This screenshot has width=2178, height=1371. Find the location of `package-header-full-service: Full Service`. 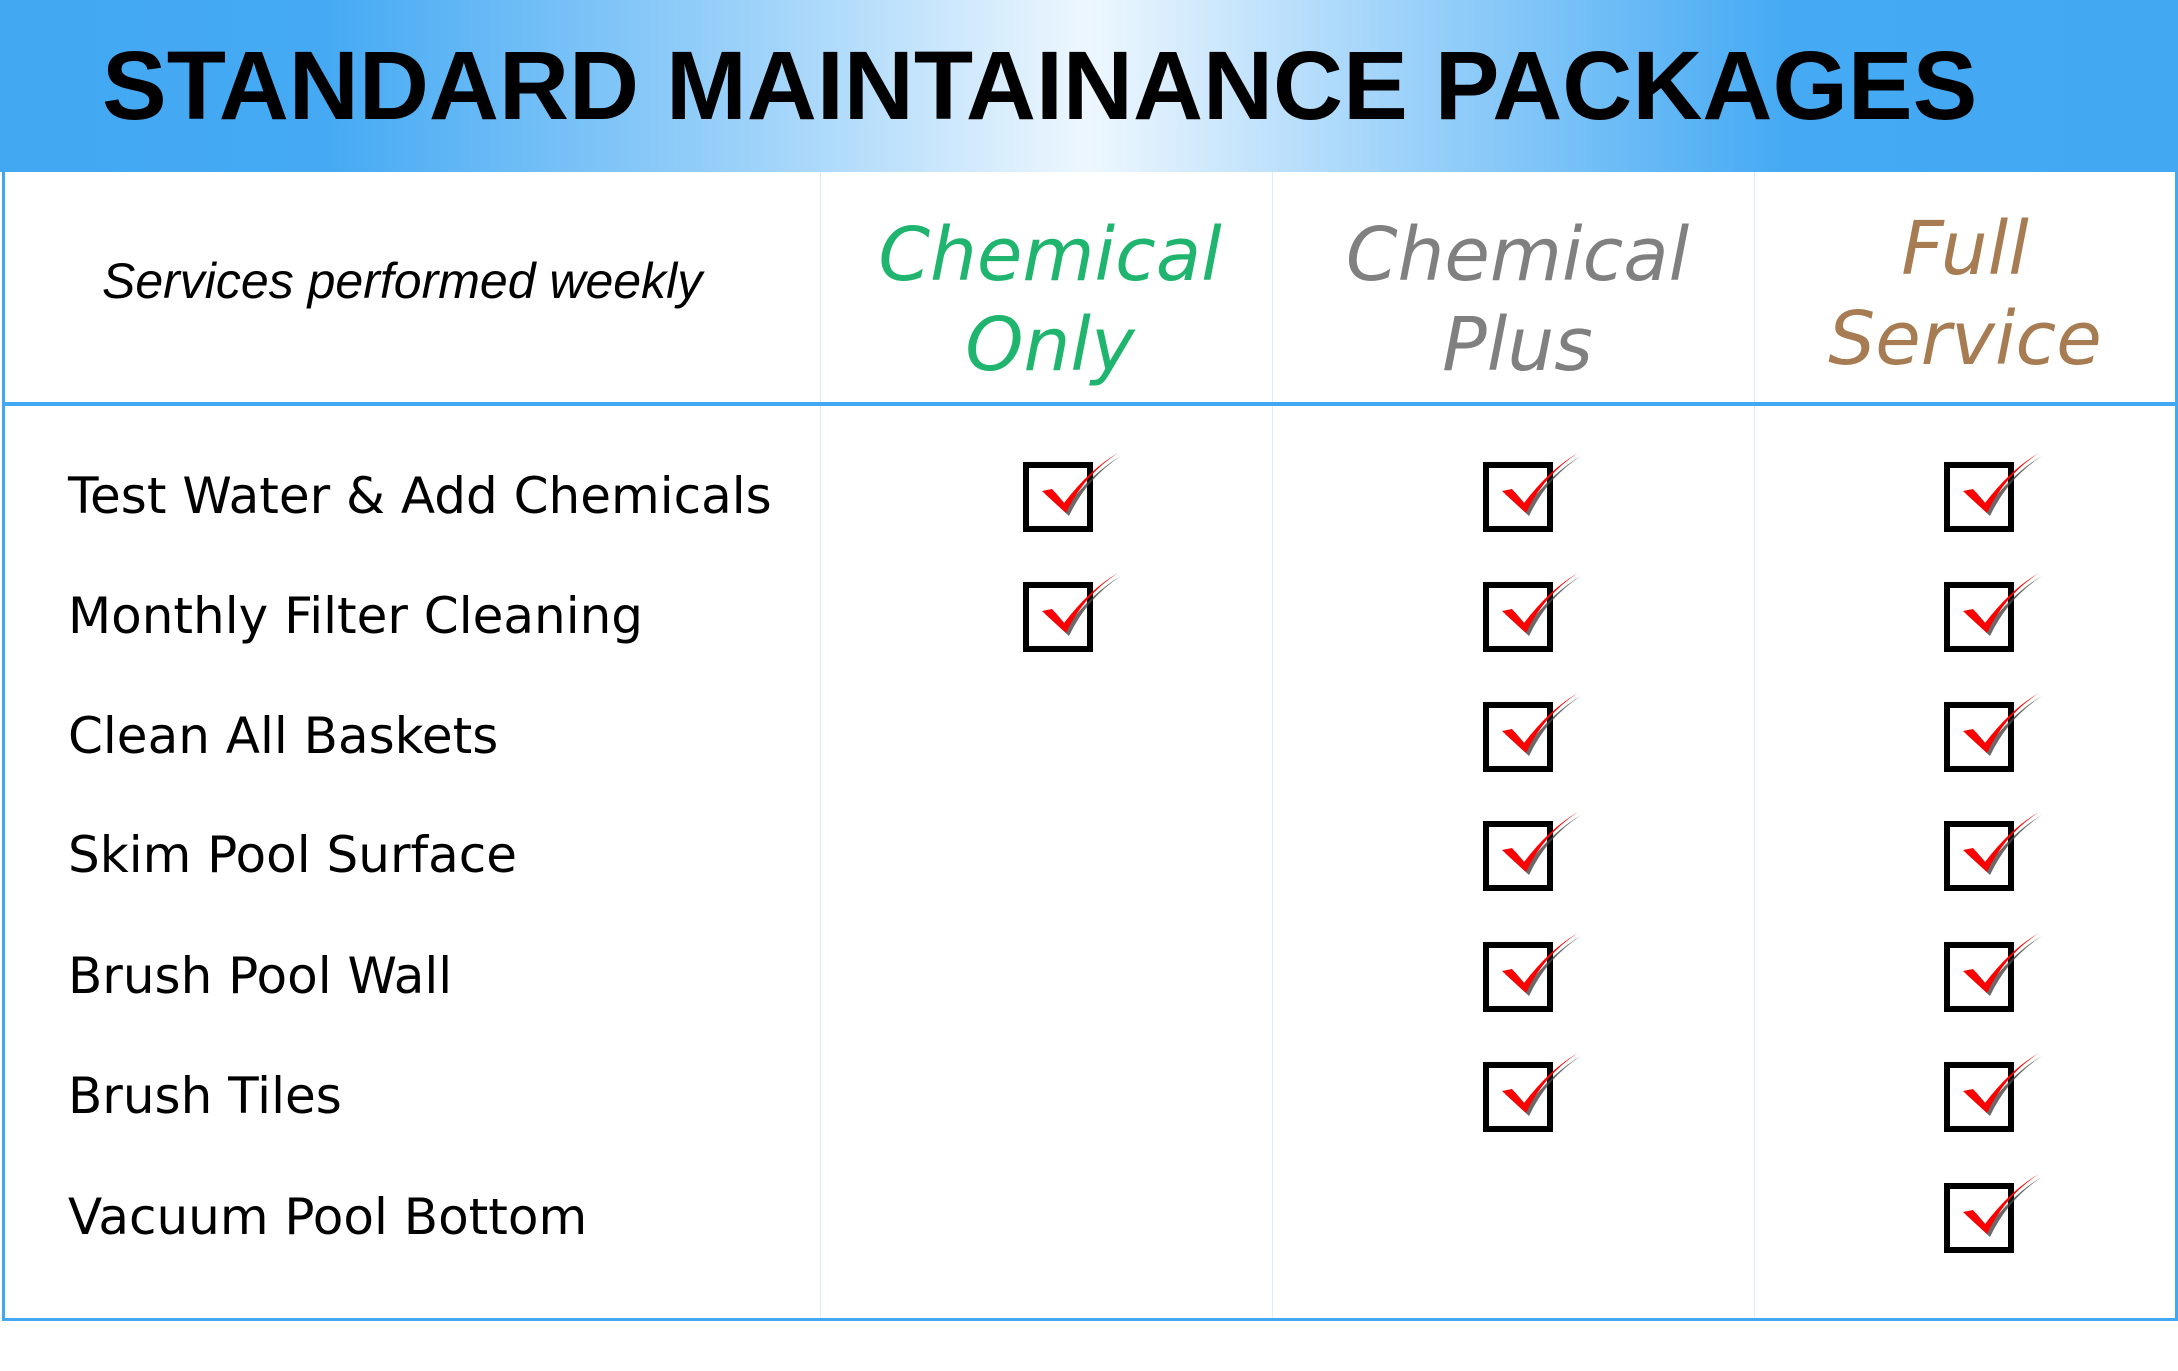

package-header-full-service: Full Service is located at coordinates (1965, 294).